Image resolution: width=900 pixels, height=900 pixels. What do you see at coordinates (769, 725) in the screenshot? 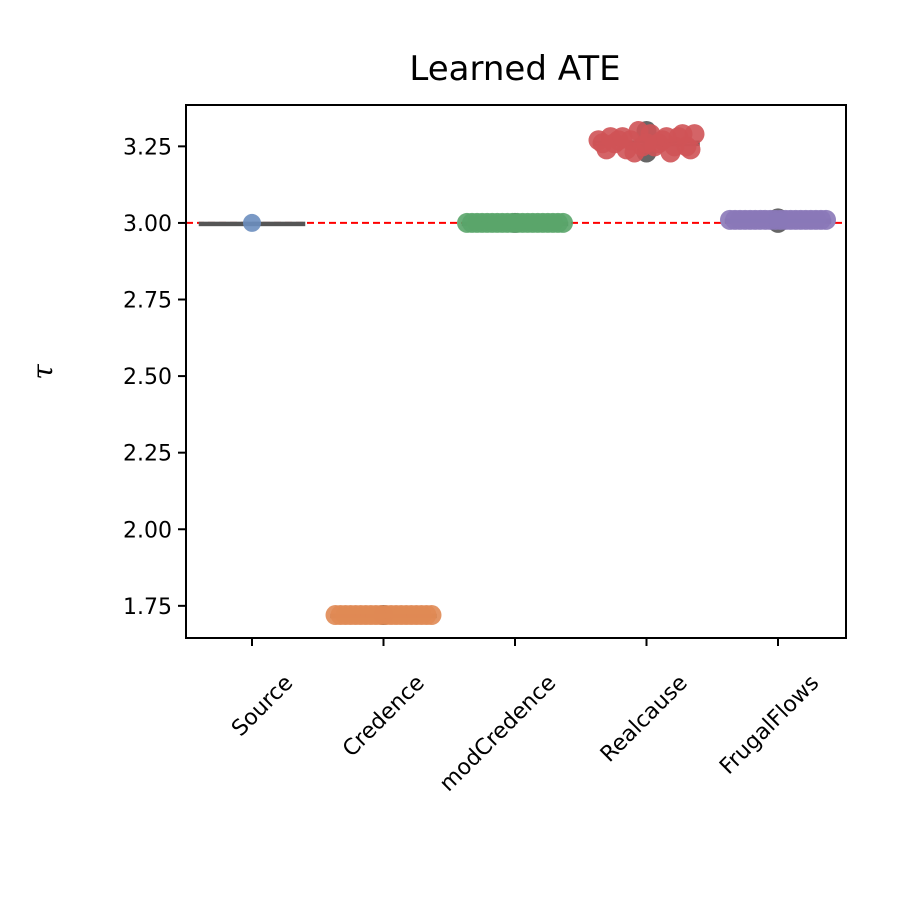
I see `x-tick-label: FrugalFlows` at bounding box center [769, 725].